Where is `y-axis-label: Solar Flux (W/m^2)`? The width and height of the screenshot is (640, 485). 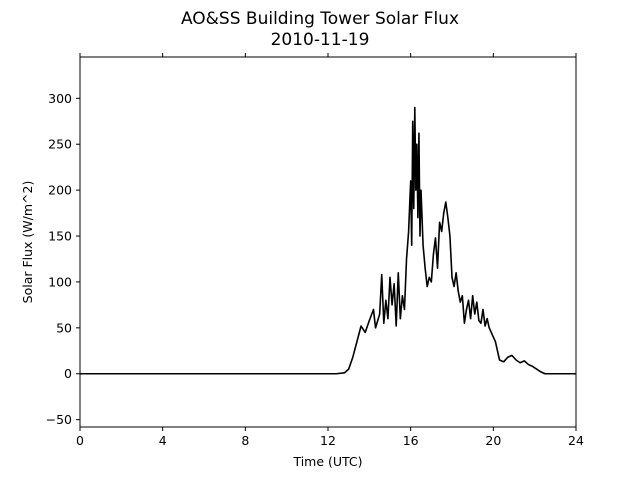
y-axis-label: Solar Flux (W/m^2) is located at coordinates (27, 242).